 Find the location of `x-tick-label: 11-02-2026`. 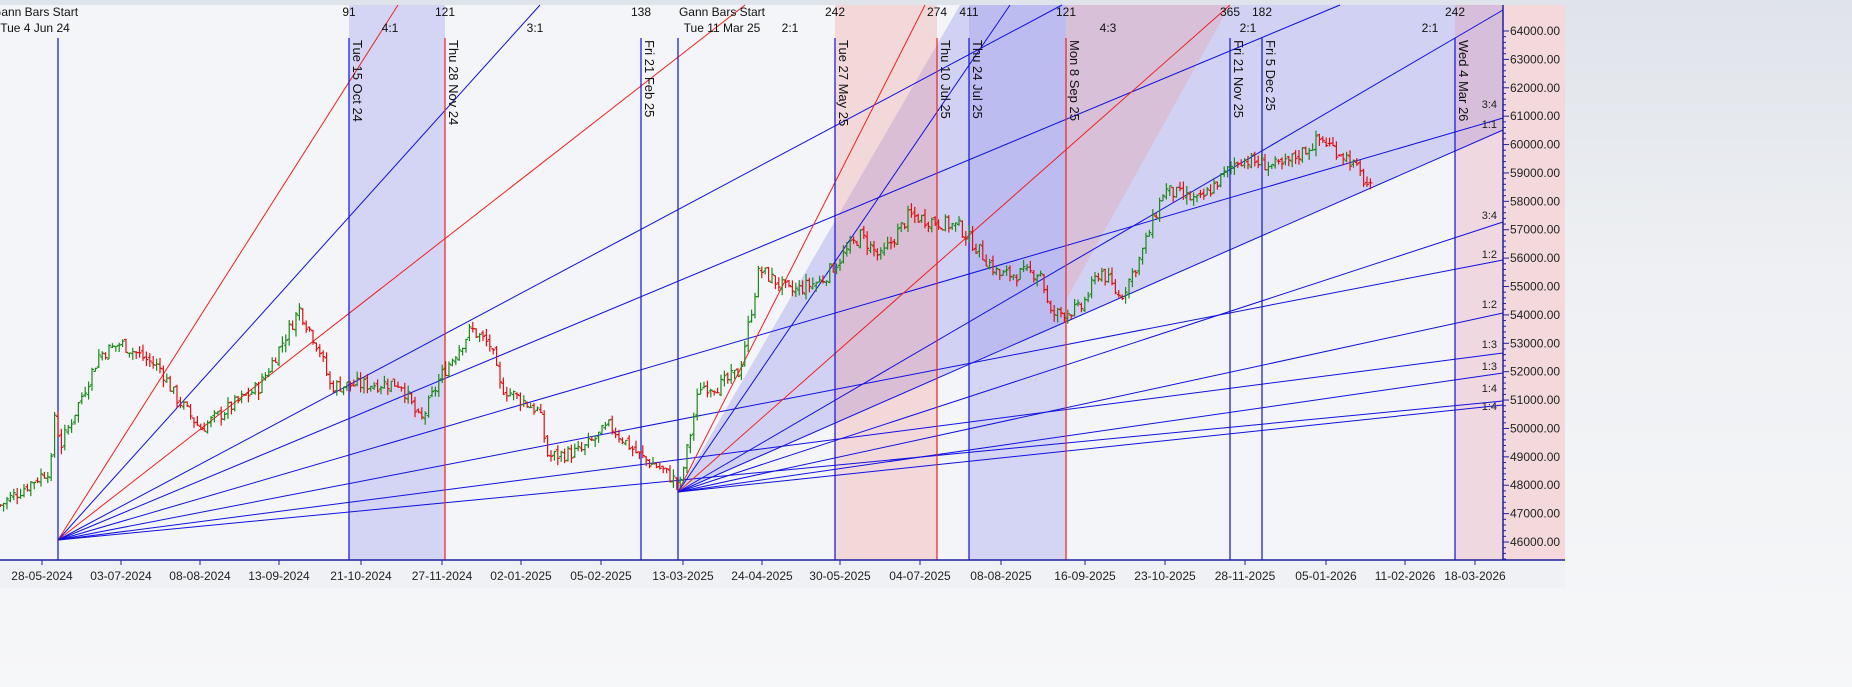

x-tick-label: 11-02-2026 is located at coordinates (1405, 576).